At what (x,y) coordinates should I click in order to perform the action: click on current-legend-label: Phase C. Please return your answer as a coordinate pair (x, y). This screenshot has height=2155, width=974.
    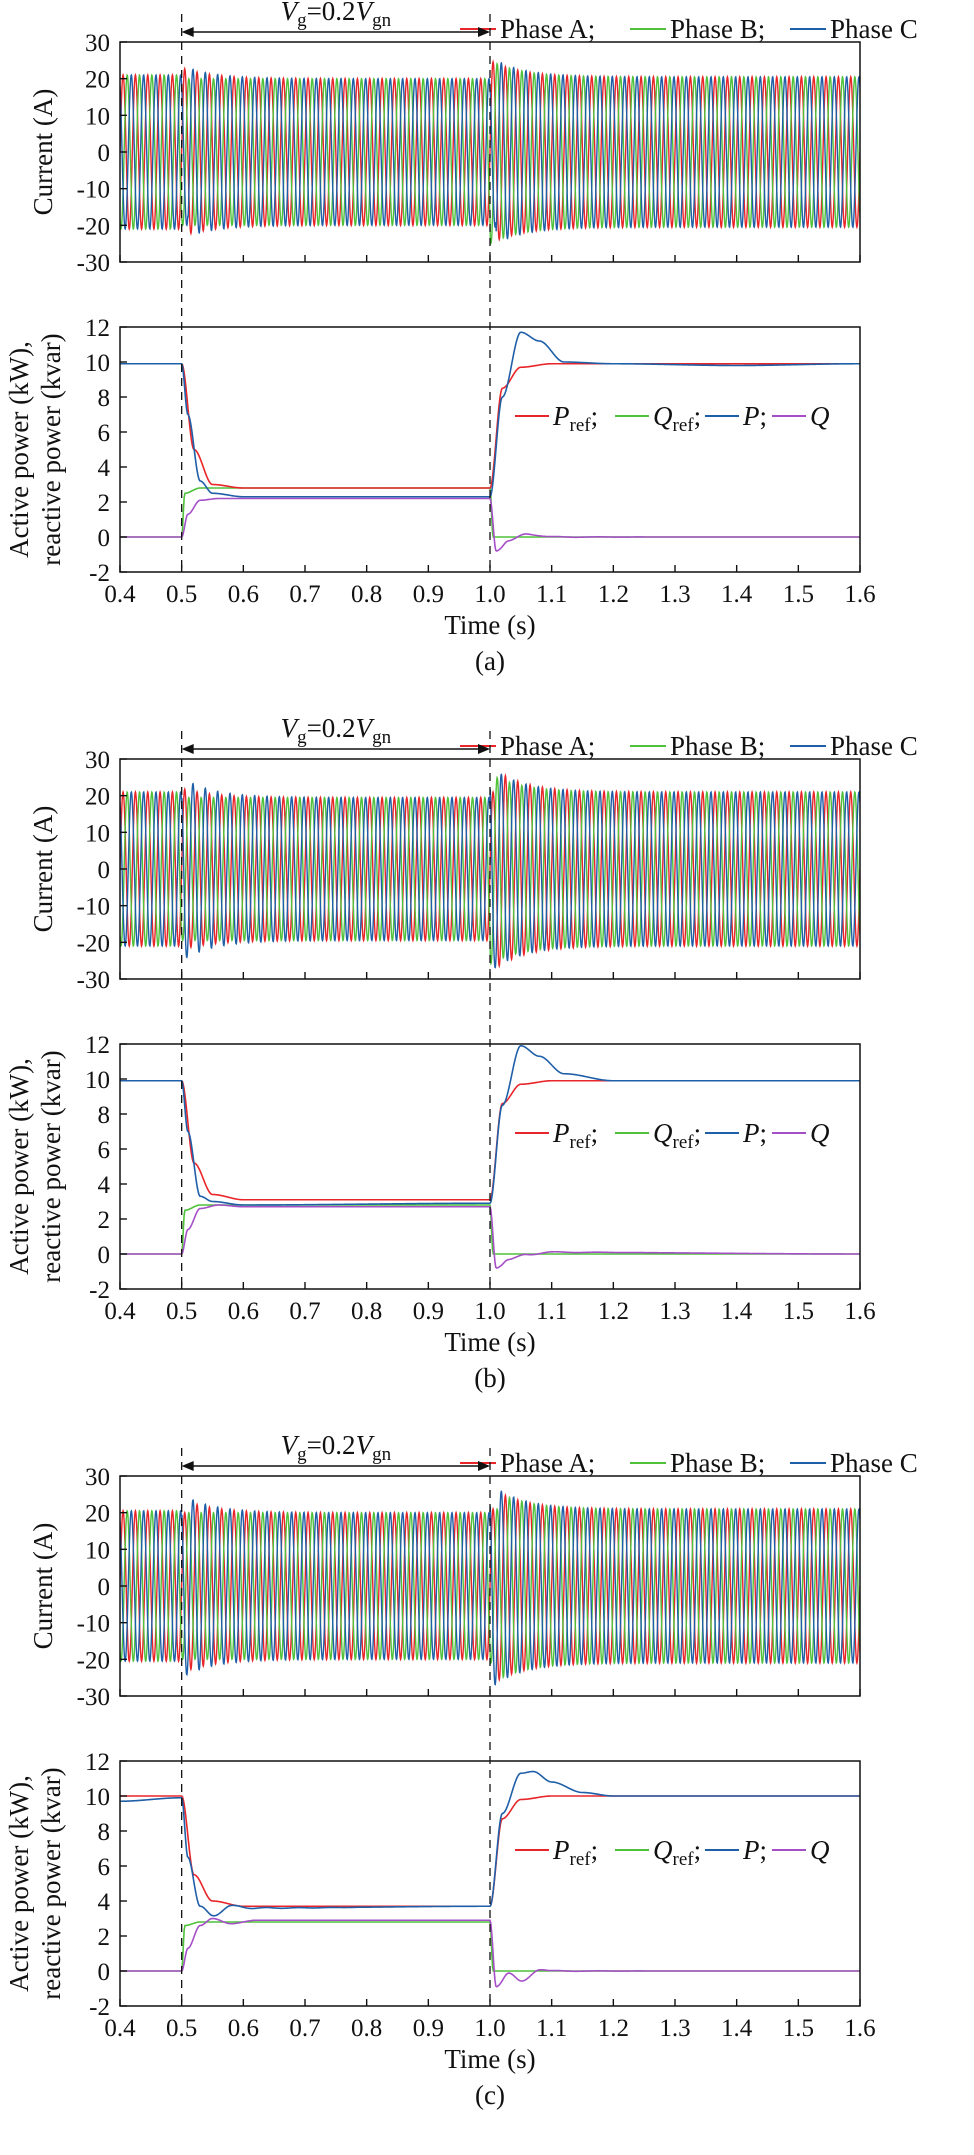
    Looking at the image, I should click on (874, 746).